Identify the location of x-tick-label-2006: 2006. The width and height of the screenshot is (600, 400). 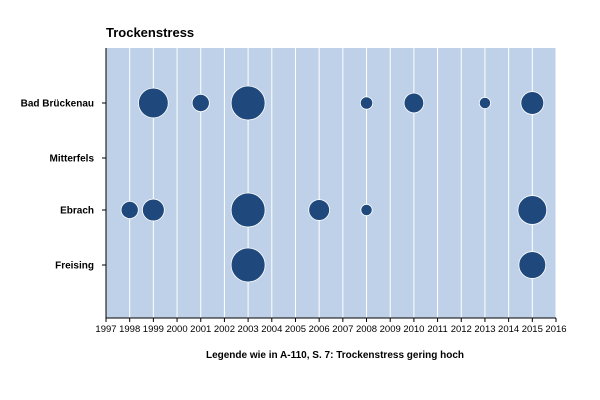
(319, 329).